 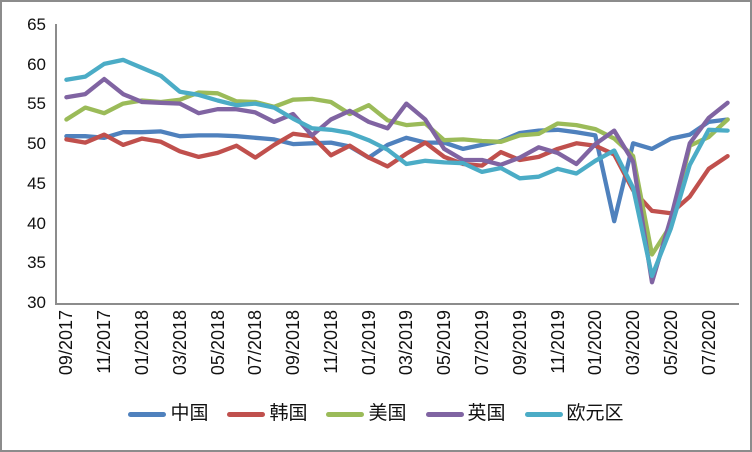 I want to click on x-axis-tick-label: 05/2019, so click(x=444, y=343).